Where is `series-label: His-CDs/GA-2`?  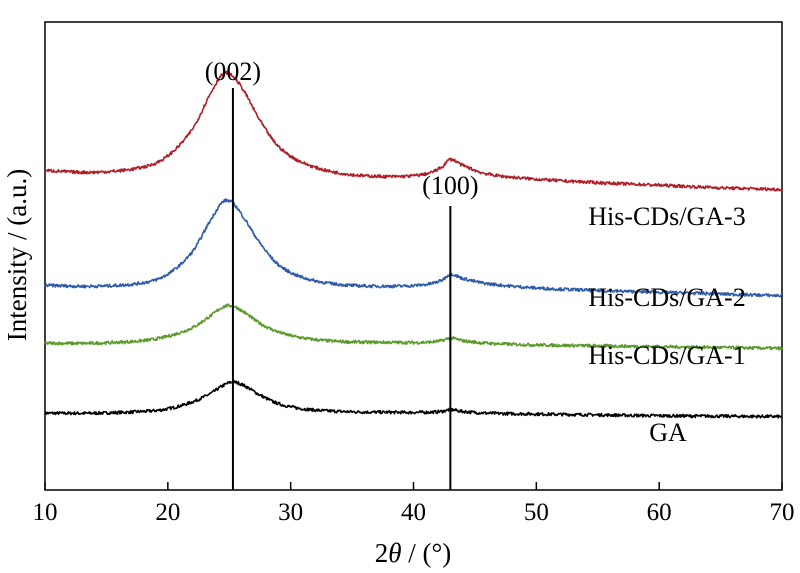 series-label: His-CDs/GA-2 is located at coordinates (666, 297).